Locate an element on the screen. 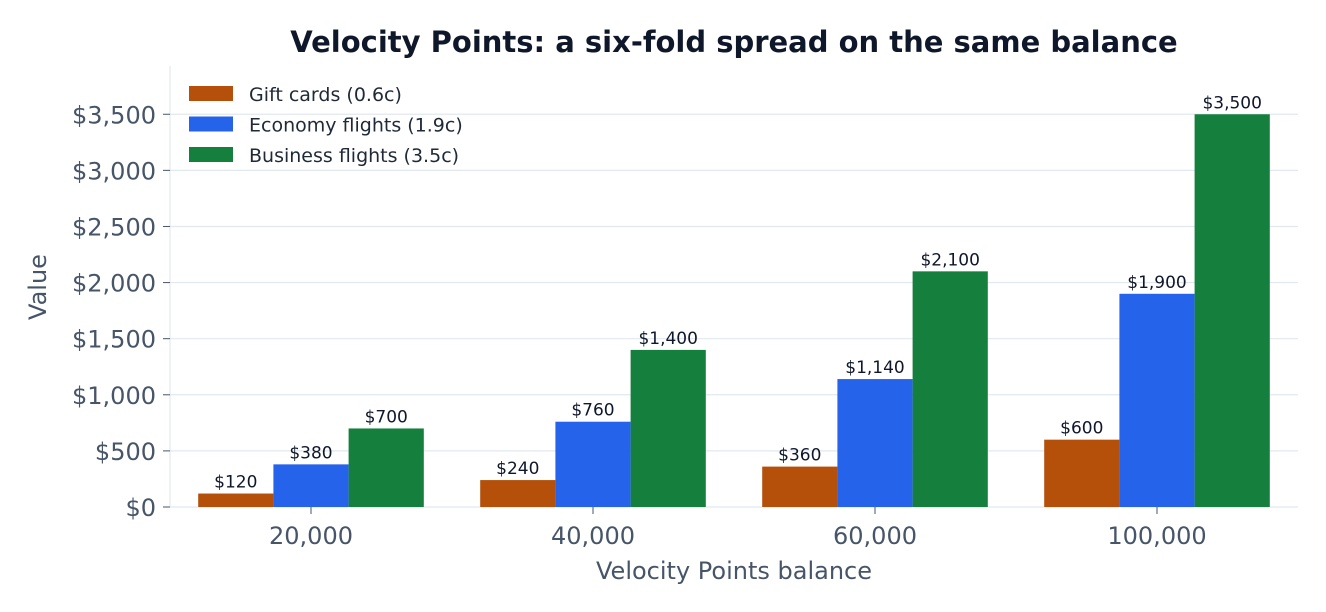 This screenshot has width=1326, height=612. x-tick-label: 20,000 is located at coordinates (311, 536).